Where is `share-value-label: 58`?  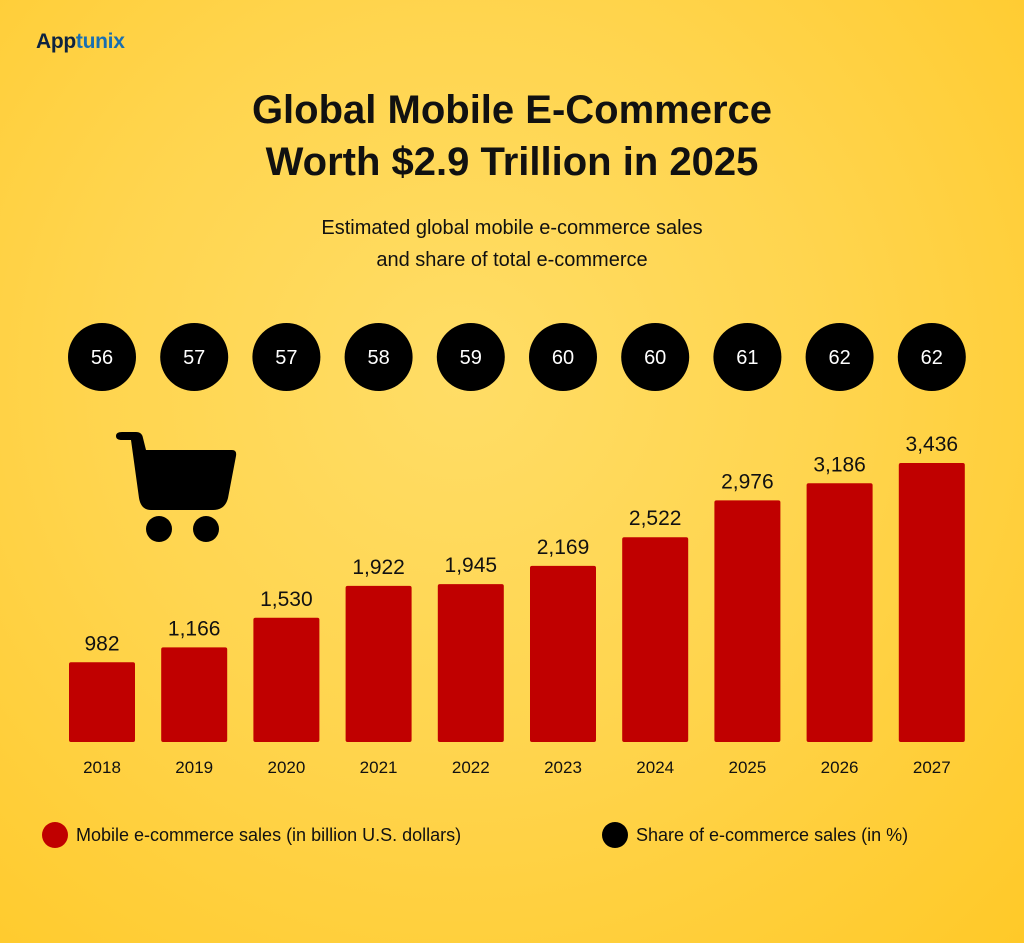 share-value-label: 58 is located at coordinates (378, 358).